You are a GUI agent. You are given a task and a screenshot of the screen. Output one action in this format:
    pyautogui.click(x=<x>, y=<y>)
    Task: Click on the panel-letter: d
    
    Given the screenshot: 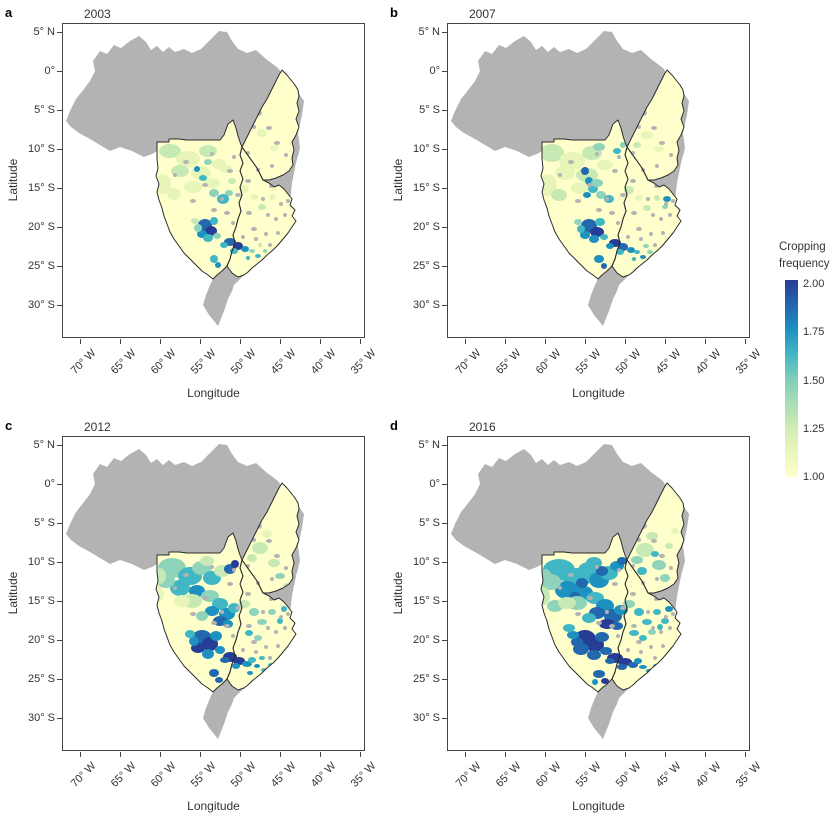 What is the action you would take?
    pyautogui.click(x=394, y=425)
    